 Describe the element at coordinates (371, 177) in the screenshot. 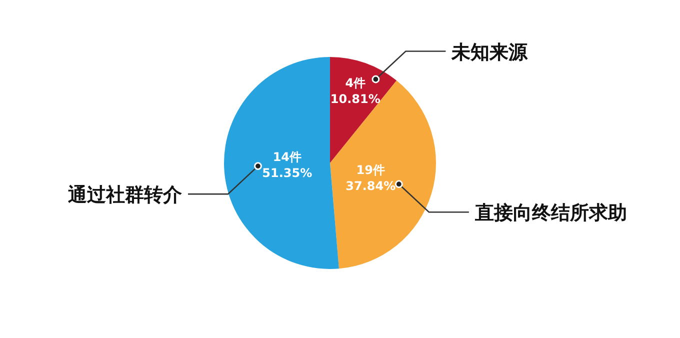

I see `data-label: 19件 37.84%` at that location.